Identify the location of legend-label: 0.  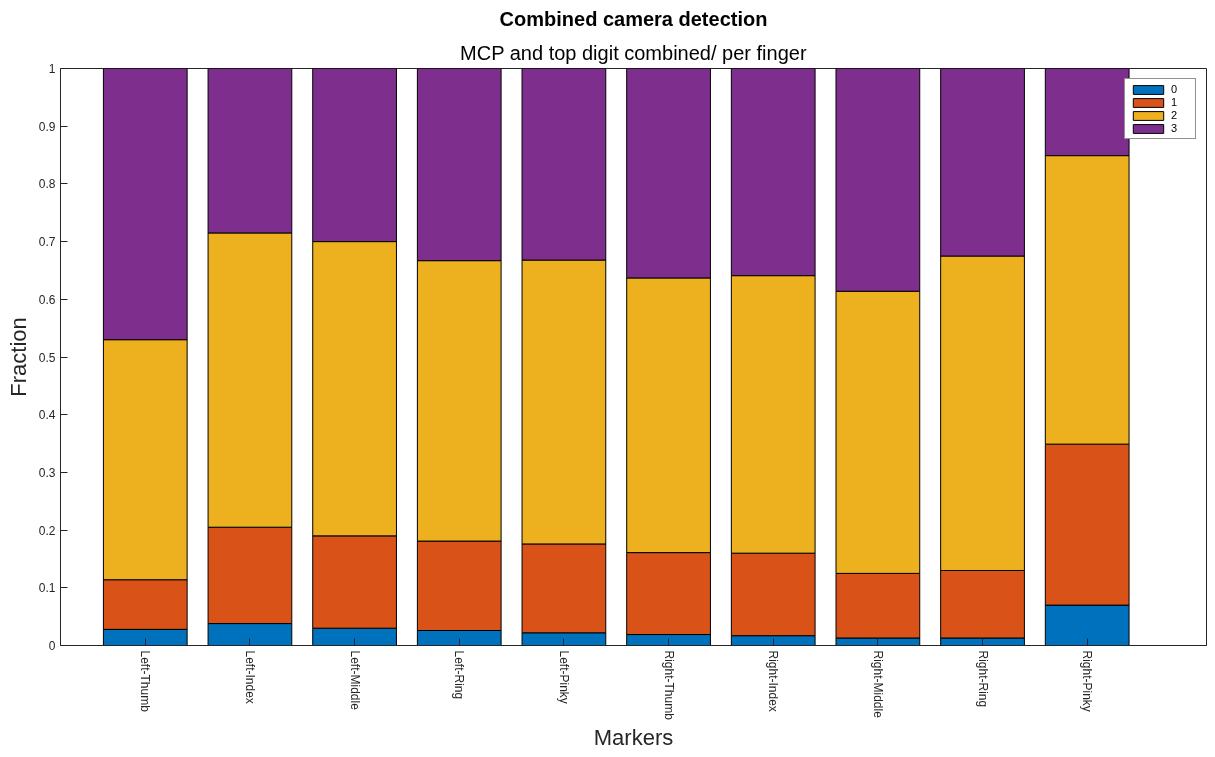
(1175, 89).